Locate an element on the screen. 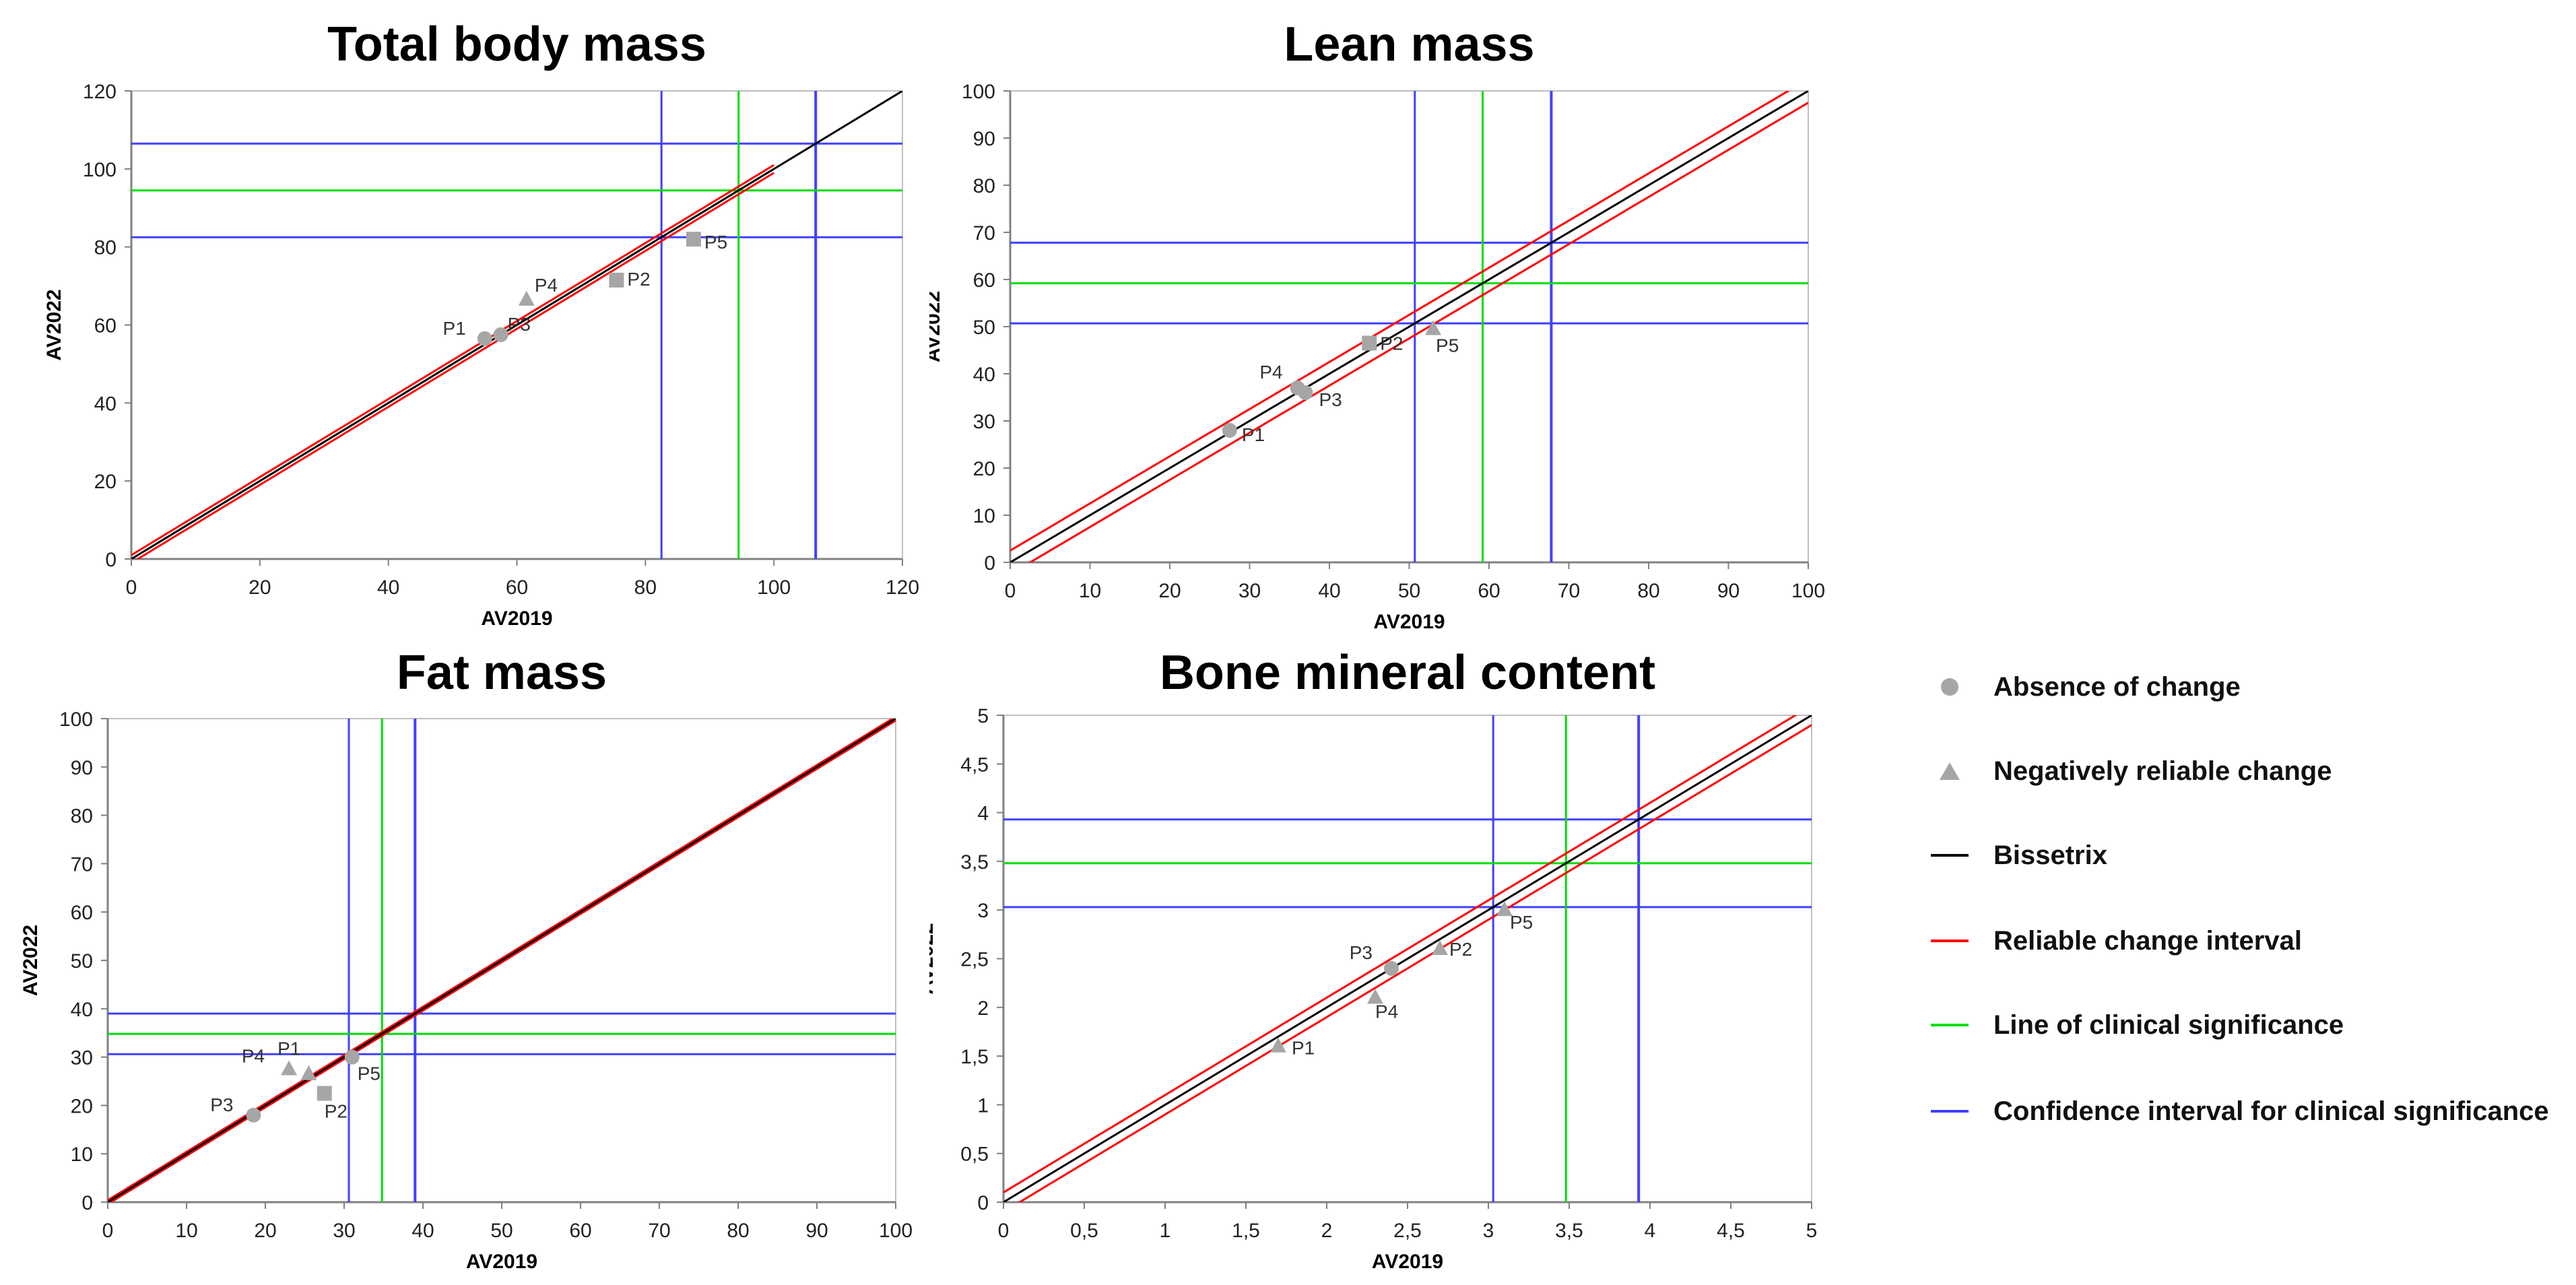  x-tick-label: 3,5 is located at coordinates (1569, 1231).